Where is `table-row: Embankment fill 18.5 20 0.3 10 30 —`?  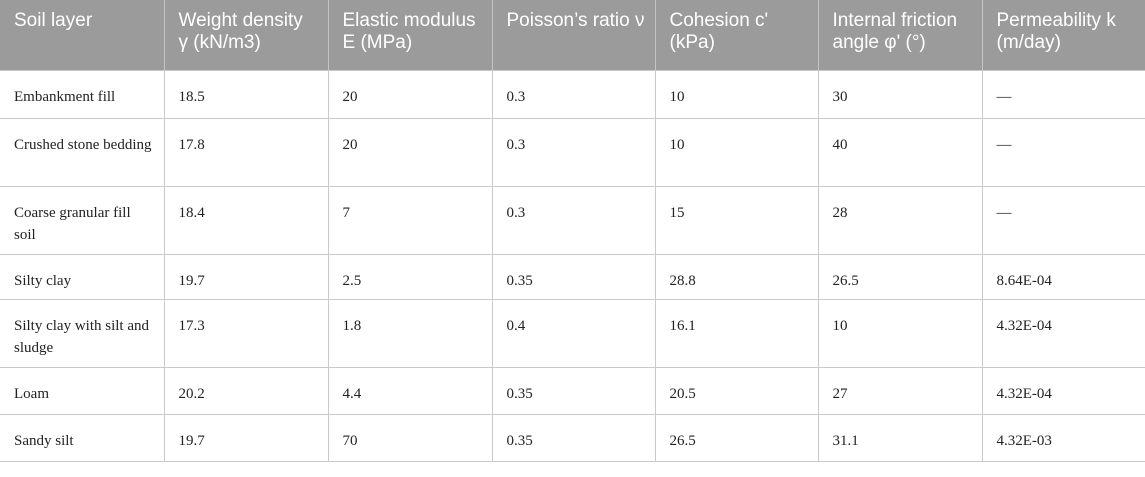
table-row: Embankment fill 18.5 20 0.3 10 30 — is located at coordinates (572, 94).